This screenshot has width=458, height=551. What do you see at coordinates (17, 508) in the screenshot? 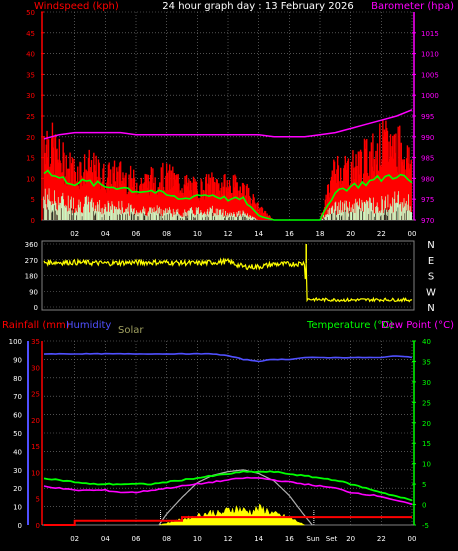
I see `humidity-tick-label: 10` at bounding box center [17, 508].